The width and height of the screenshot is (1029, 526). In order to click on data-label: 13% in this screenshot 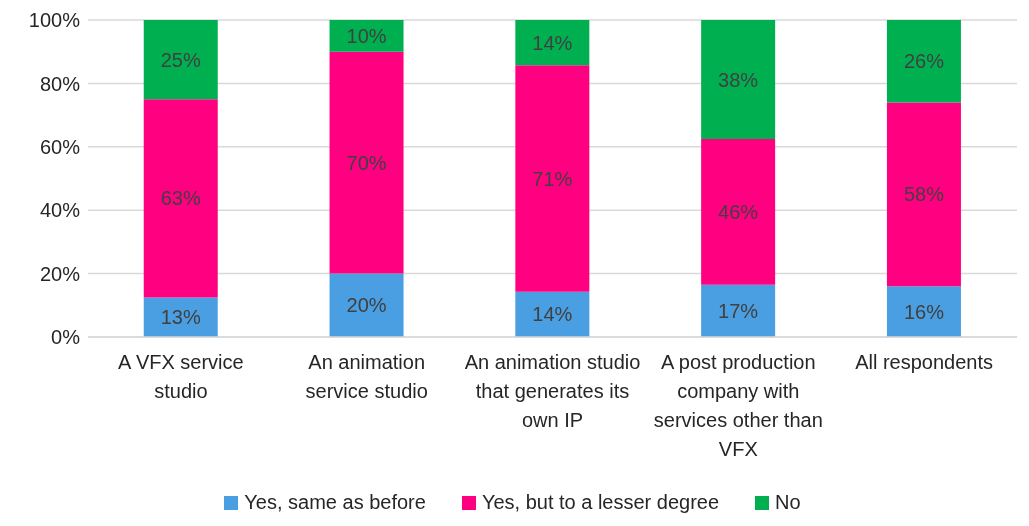, I will do `click(180, 317)`.